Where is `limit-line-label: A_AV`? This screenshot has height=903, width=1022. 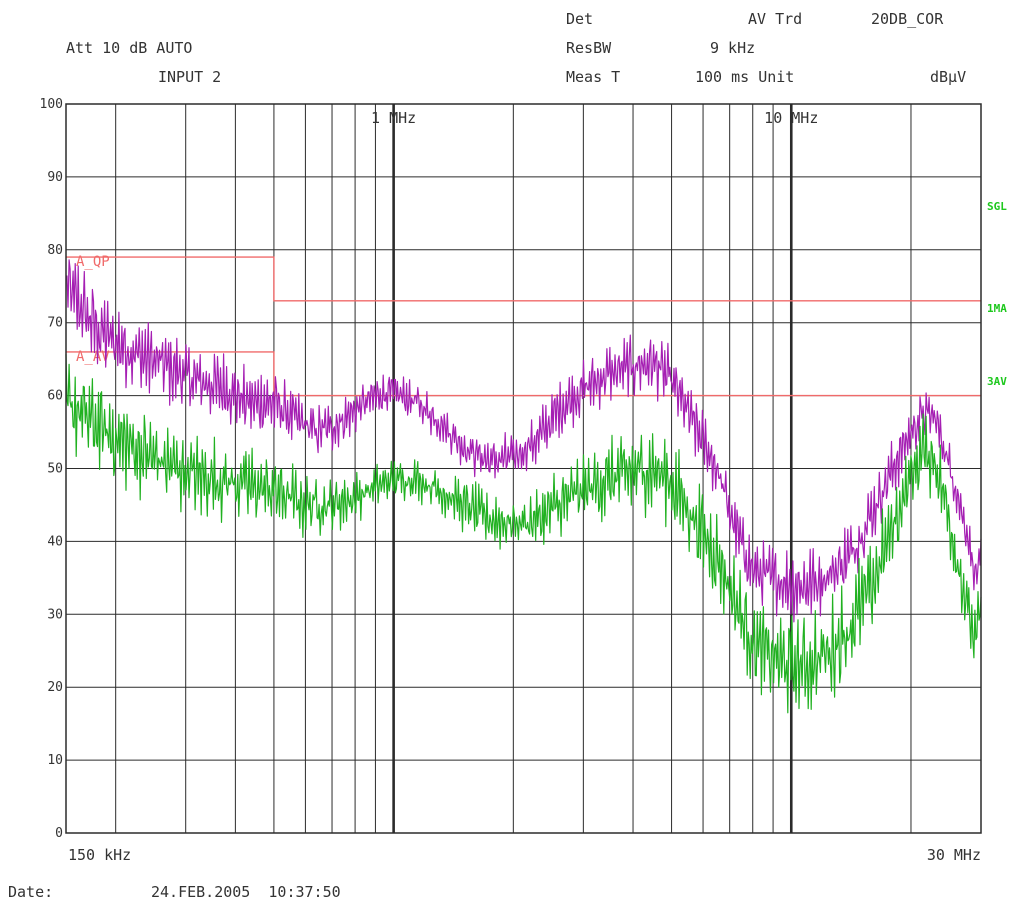 limit-line-label: A_AV is located at coordinates (93, 357).